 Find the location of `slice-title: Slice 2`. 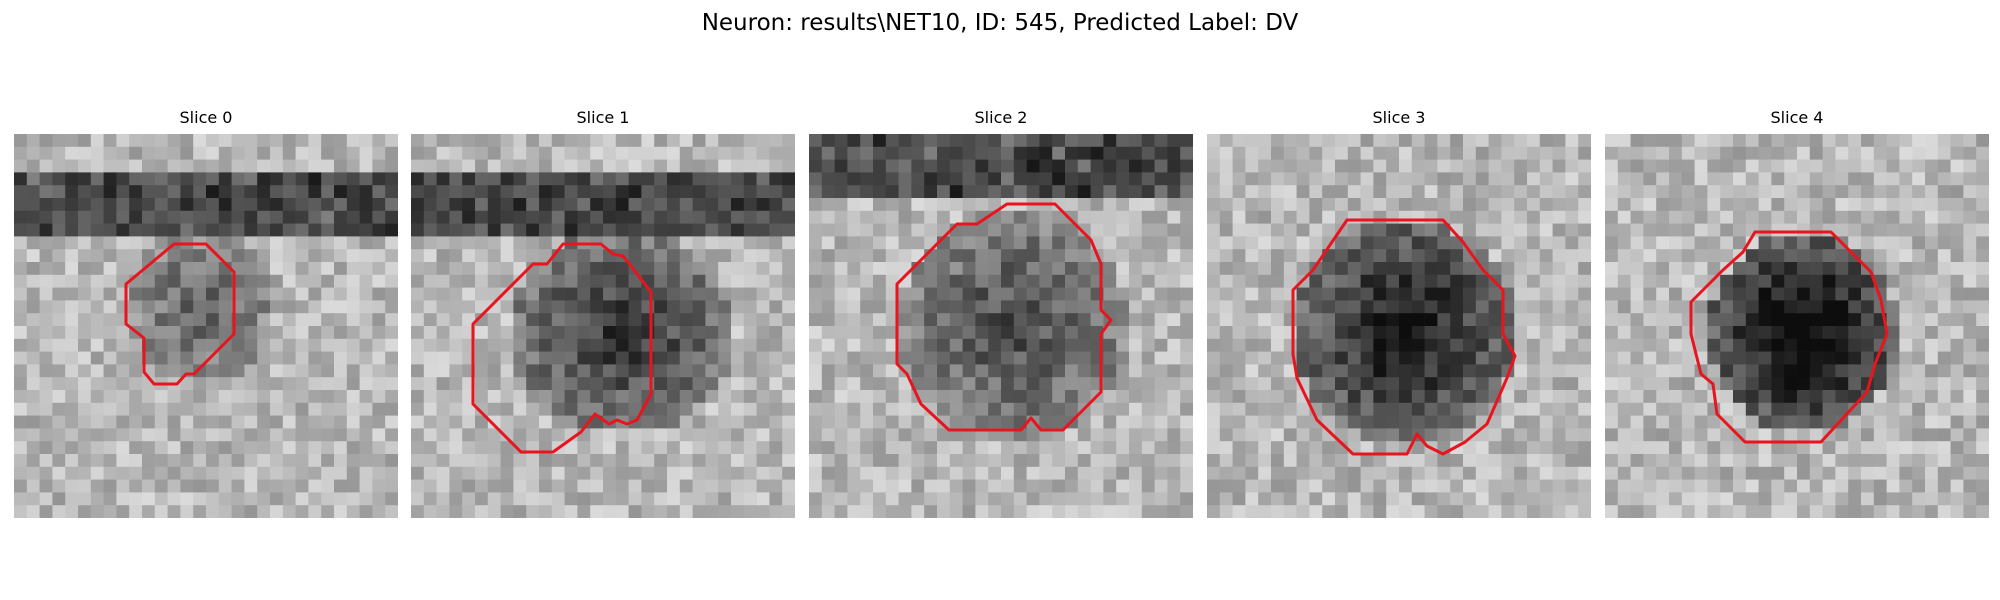

slice-title: Slice 2 is located at coordinates (1001, 117).